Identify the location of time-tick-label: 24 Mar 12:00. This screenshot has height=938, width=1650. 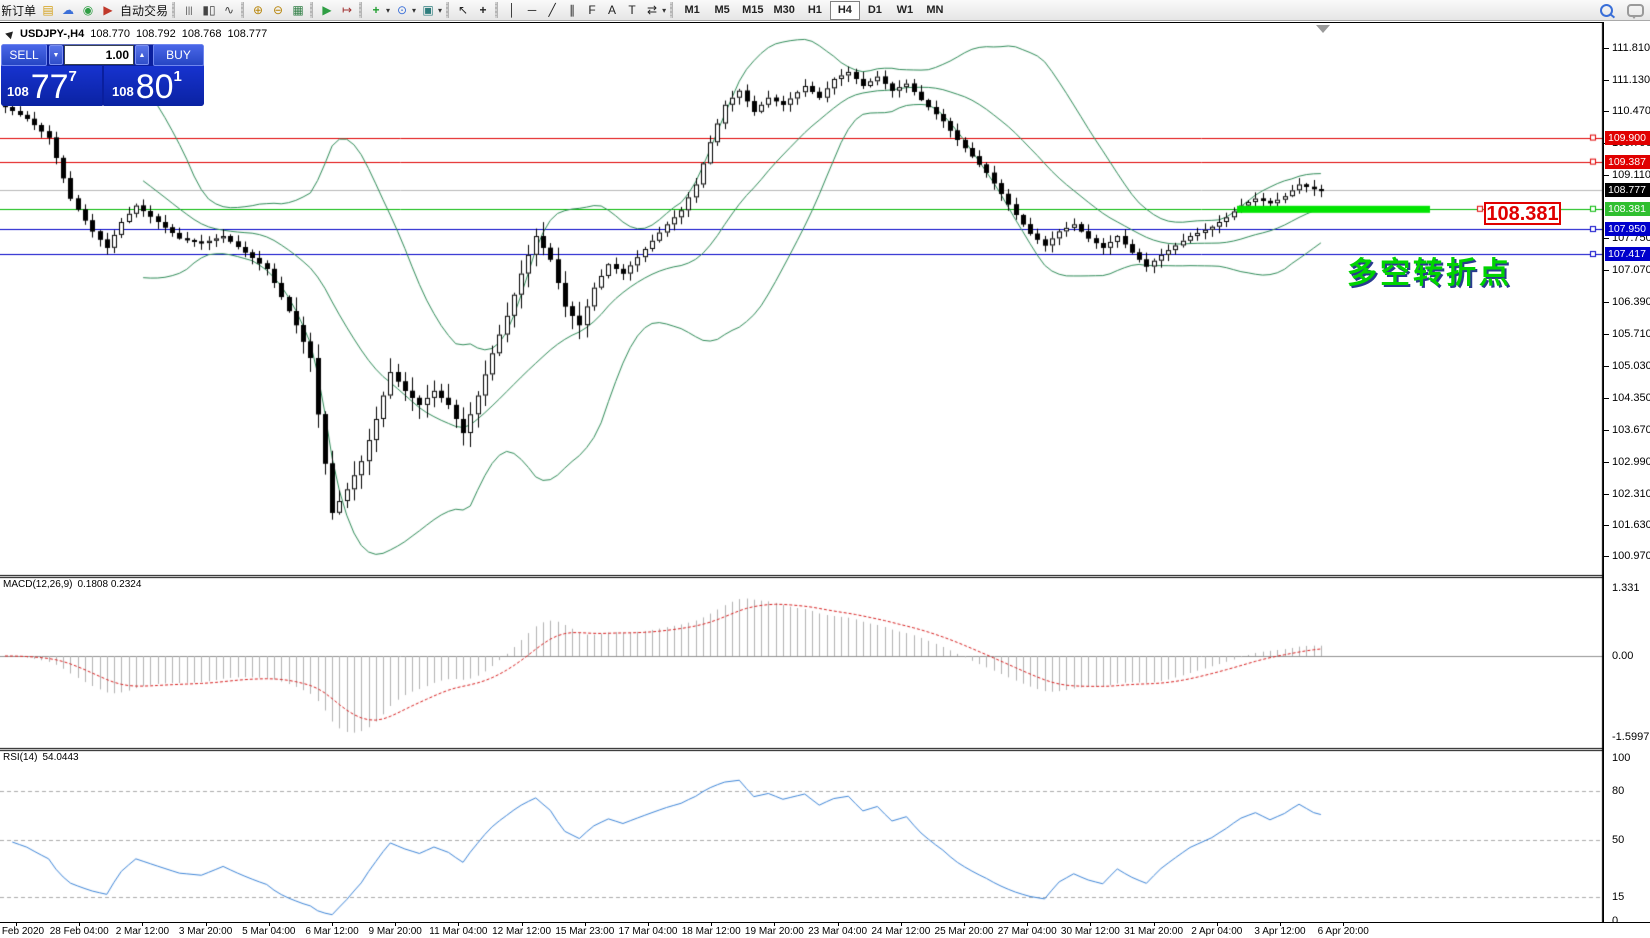
(901, 931).